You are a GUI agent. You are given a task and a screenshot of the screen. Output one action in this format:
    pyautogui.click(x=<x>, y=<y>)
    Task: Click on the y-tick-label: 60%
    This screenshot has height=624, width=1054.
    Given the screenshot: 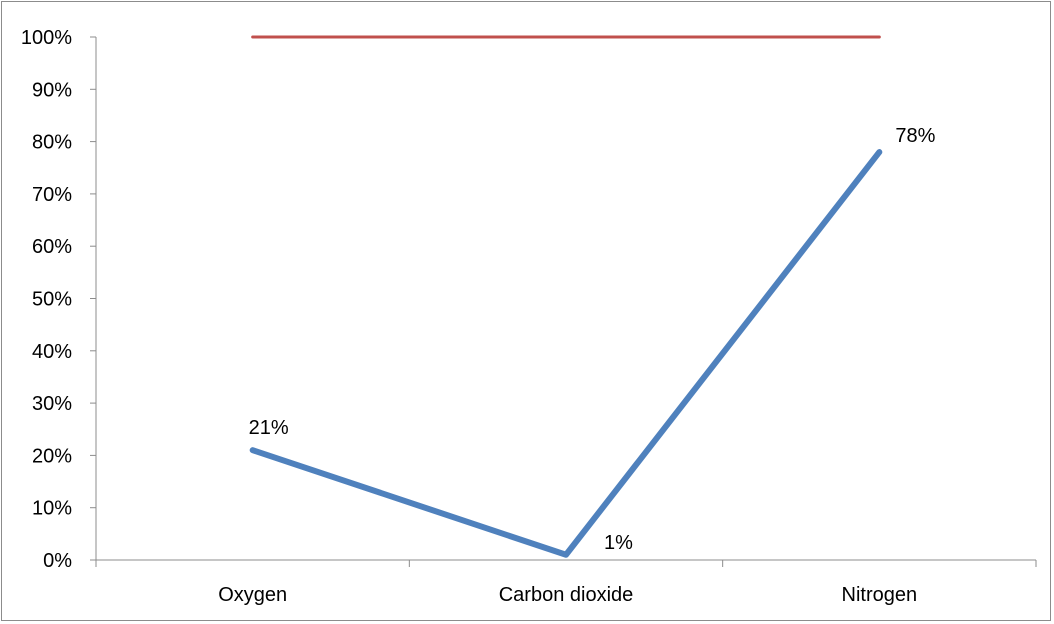 What is the action you would take?
    pyautogui.click(x=52, y=247)
    